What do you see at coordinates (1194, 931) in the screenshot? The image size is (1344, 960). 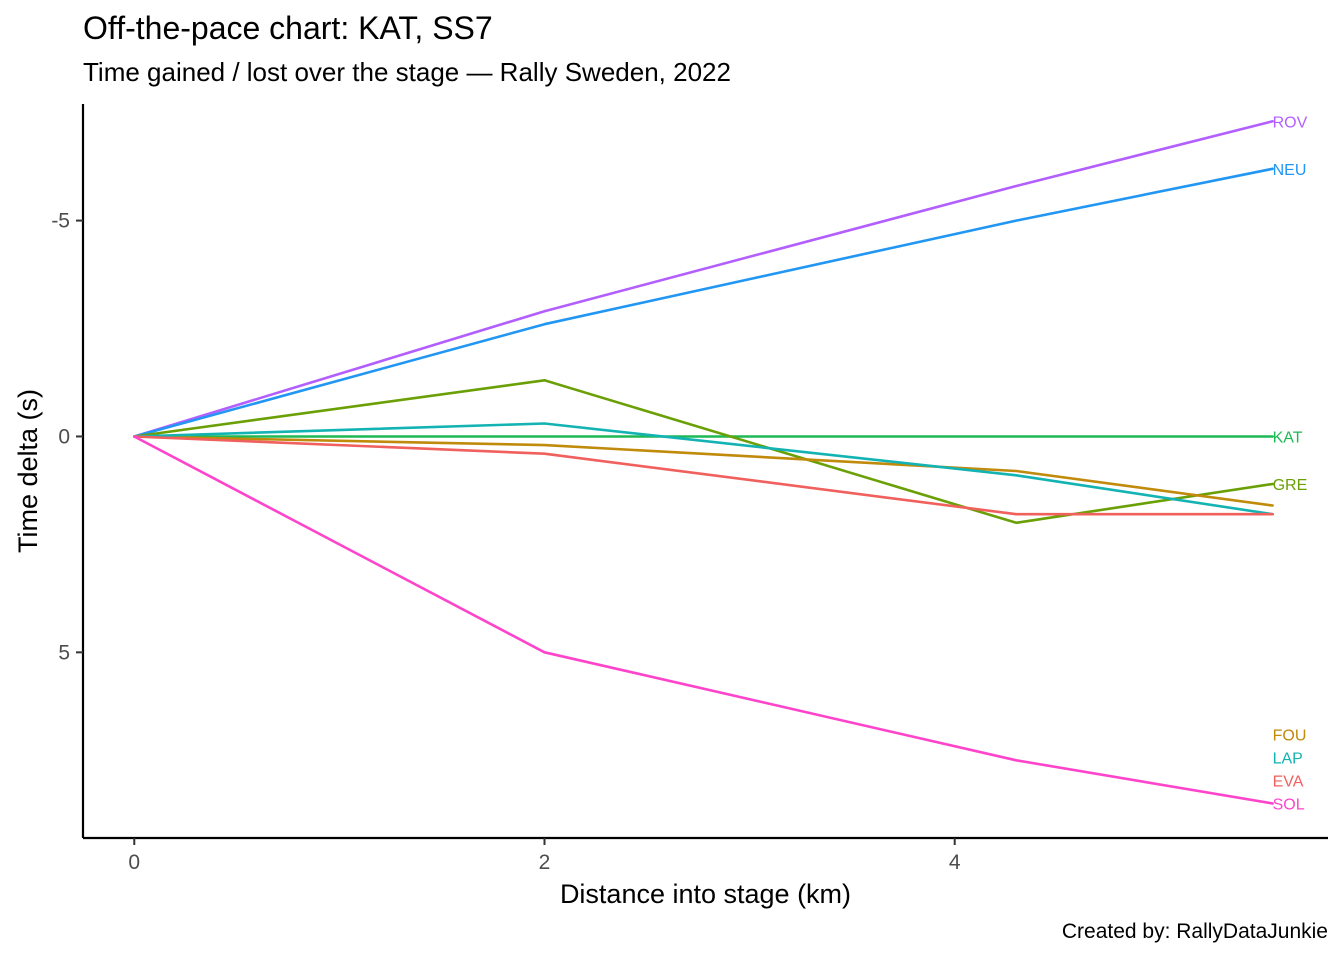 I see `caption: Created by: RallyDataJunkie` at bounding box center [1194, 931].